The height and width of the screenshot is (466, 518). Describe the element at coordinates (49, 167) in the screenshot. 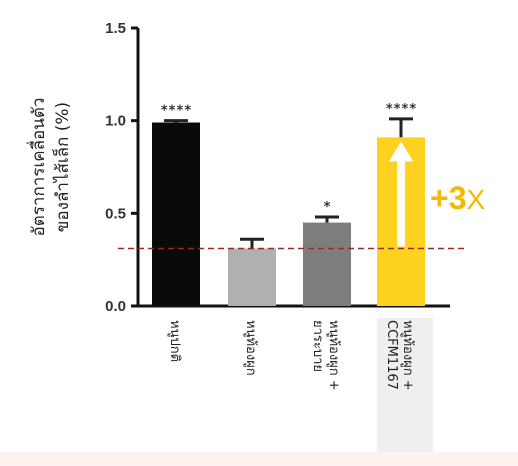

I see `y-axis-label: อัตราการเคลื่อนตัว ของลำไส้เล็ก (%)` at that location.